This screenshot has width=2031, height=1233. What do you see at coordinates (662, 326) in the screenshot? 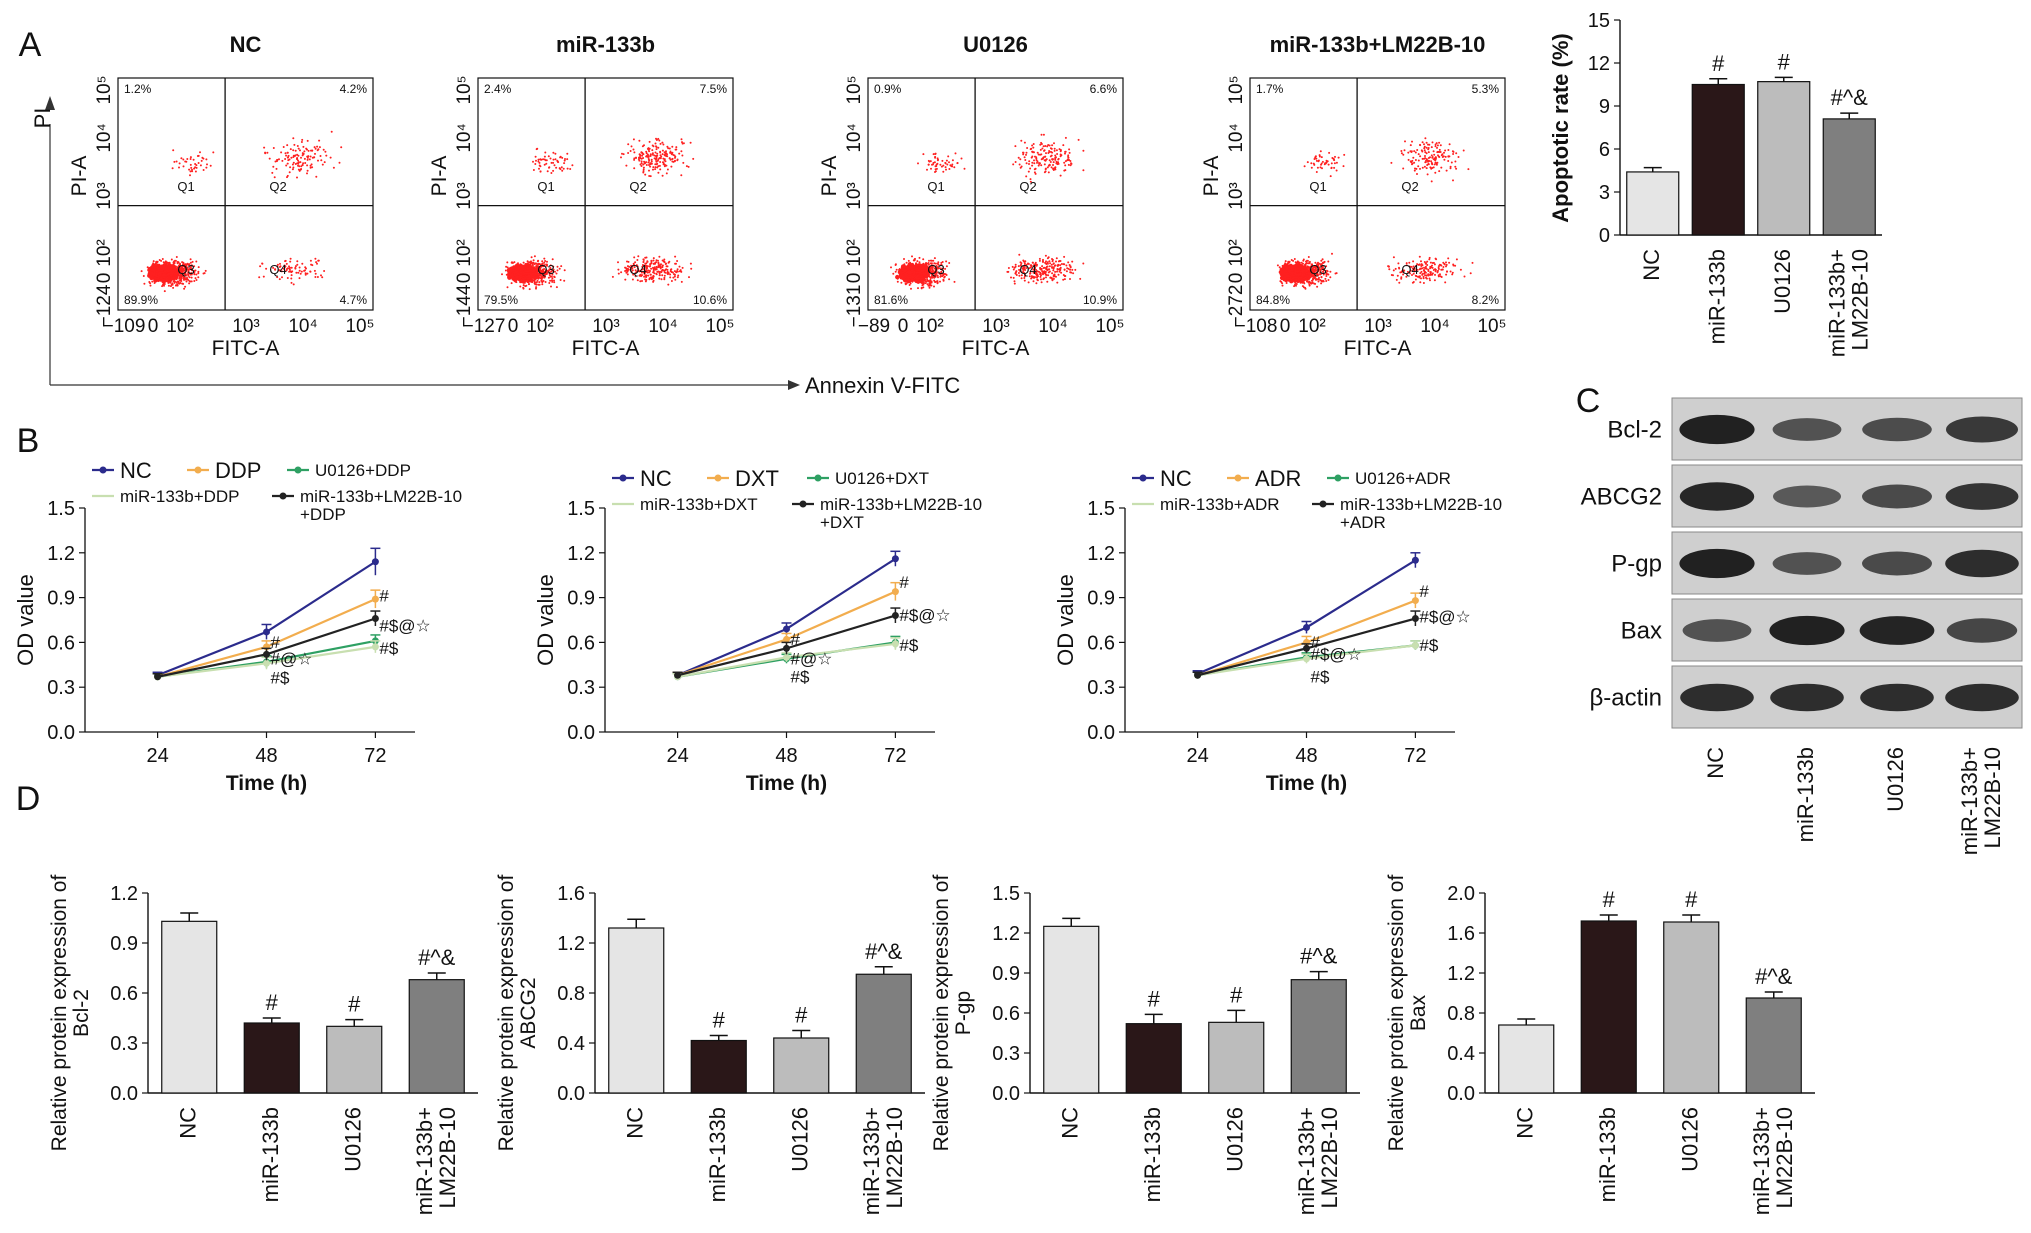
I see `x-tick-label: 10⁴` at bounding box center [662, 326].